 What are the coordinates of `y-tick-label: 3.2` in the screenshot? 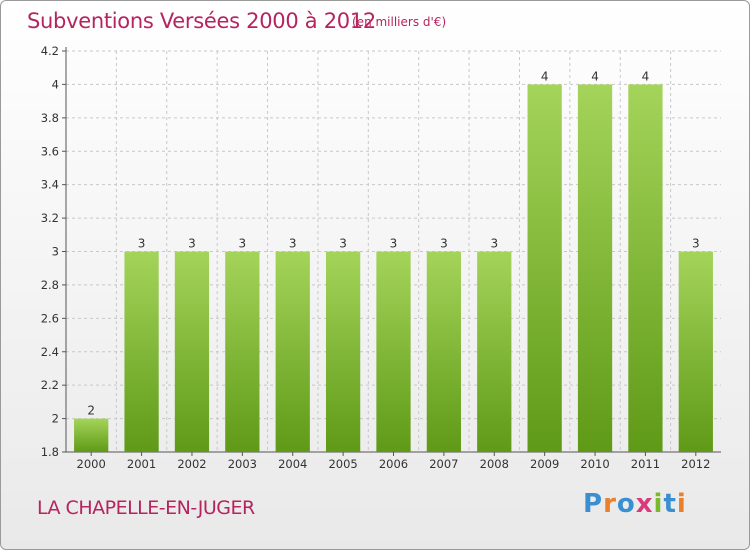 It's located at (50, 218).